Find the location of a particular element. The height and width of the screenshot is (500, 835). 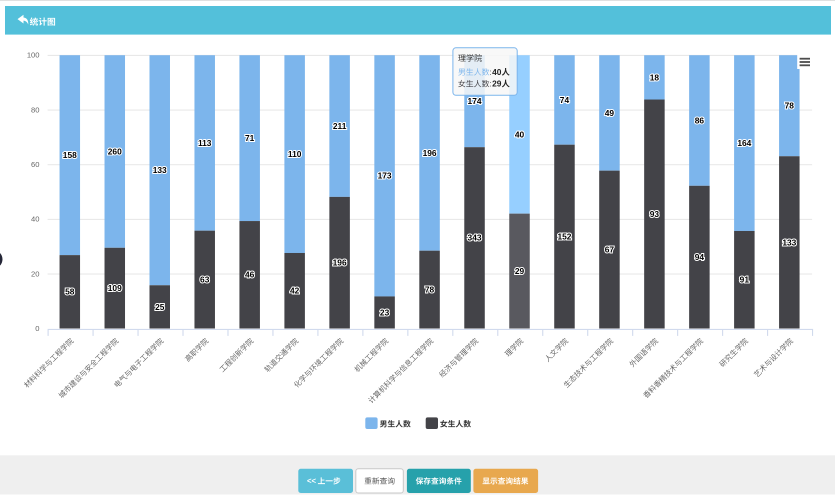

svg-text: 20 is located at coordinates (35, 273).